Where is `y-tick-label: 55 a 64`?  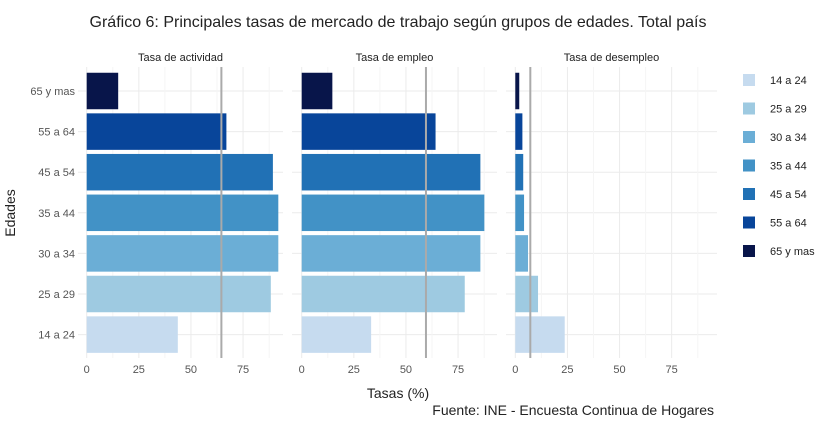 y-tick-label: 55 a 64 is located at coordinates (56, 133).